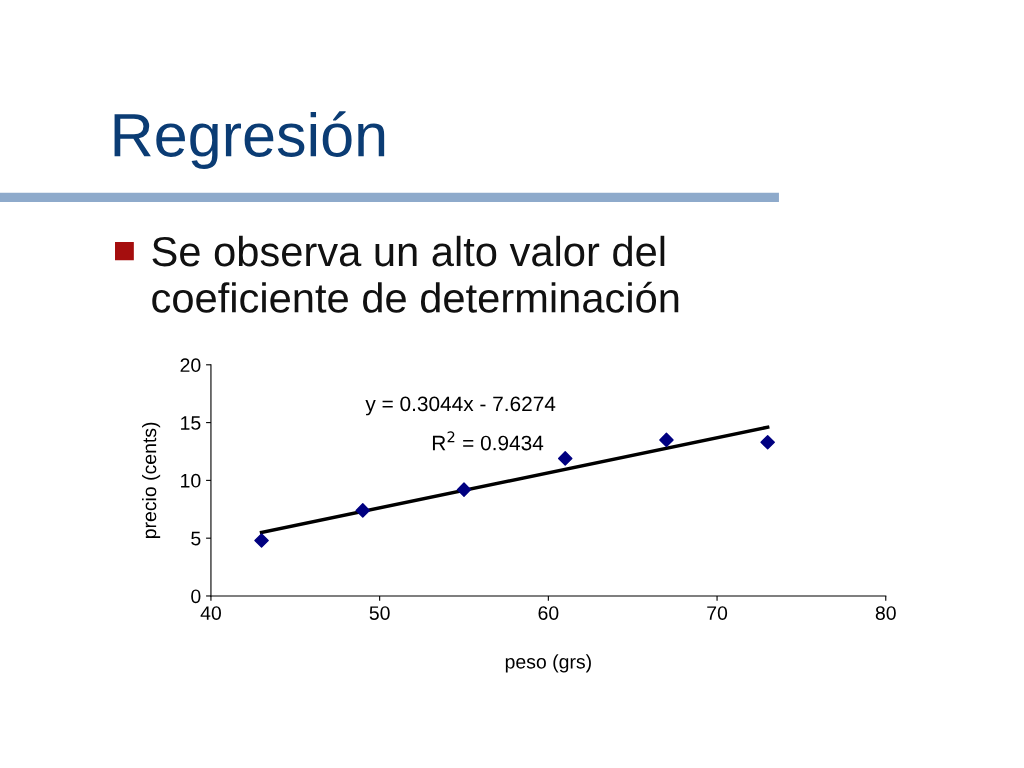 The image size is (1024, 768). What do you see at coordinates (548, 613) in the screenshot?
I see `x-tick-label: 60` at bounding box center [548, 613].